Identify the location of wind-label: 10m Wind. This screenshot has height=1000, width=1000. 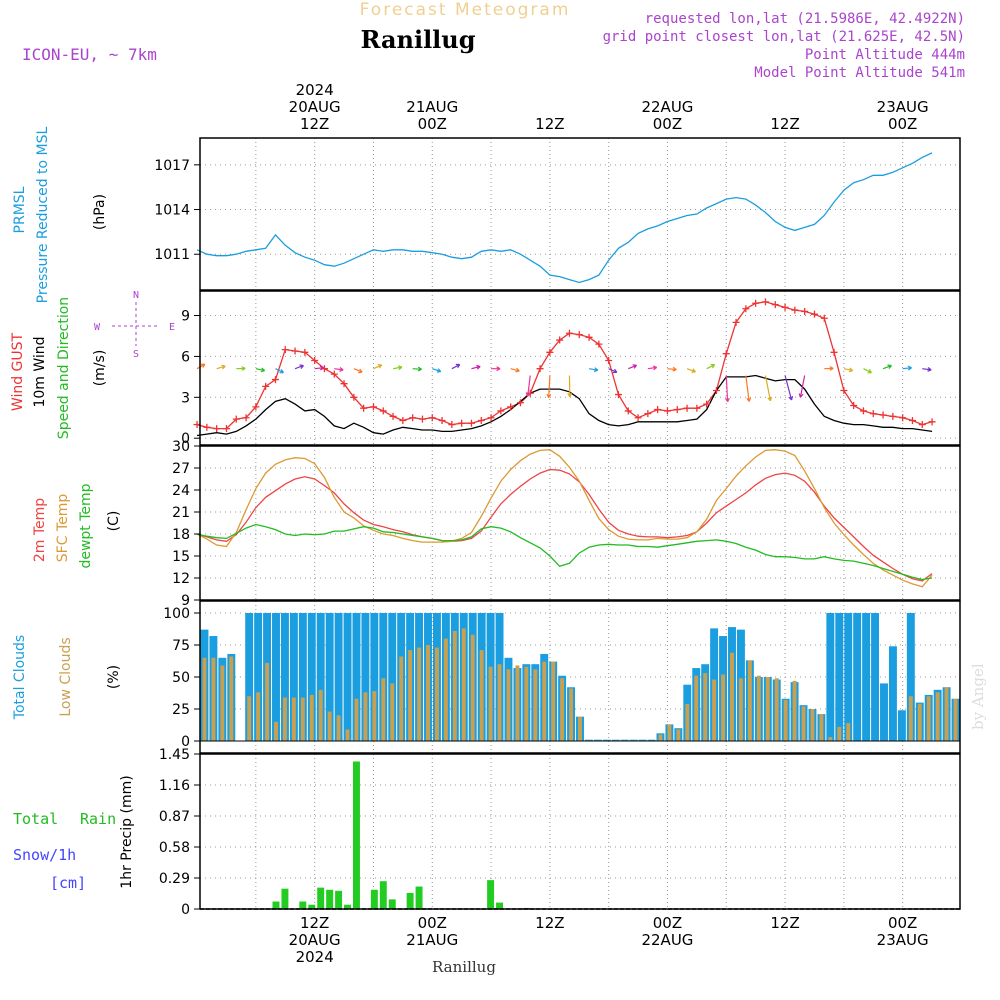
(40, 371).